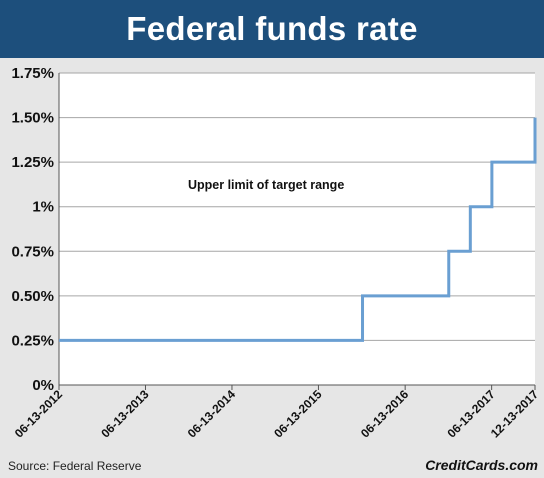 This screenshot has height=478, width=544. I want to click on y-tick-label: 0.75%, so click(32, 251).